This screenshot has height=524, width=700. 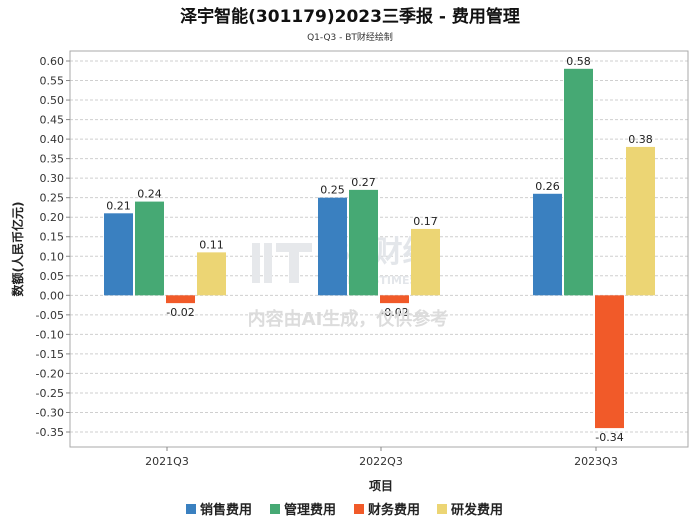 What do you see at coordinates (344, 510) in the screenshot?
I see `legend: 销售费用 管理费用 财务费用 研发费用` at bounding box center [344, 510].